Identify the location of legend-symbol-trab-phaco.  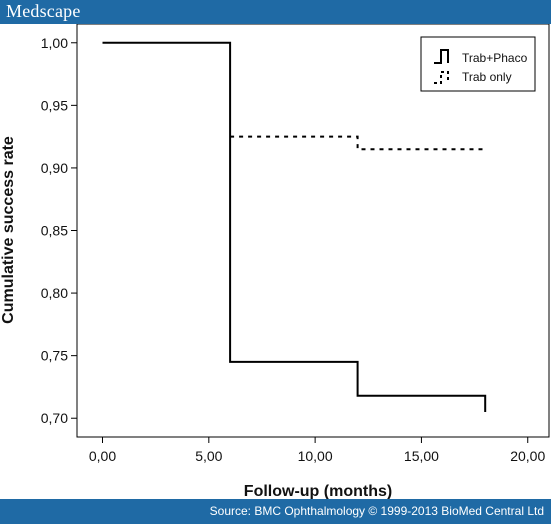
(441, 56).